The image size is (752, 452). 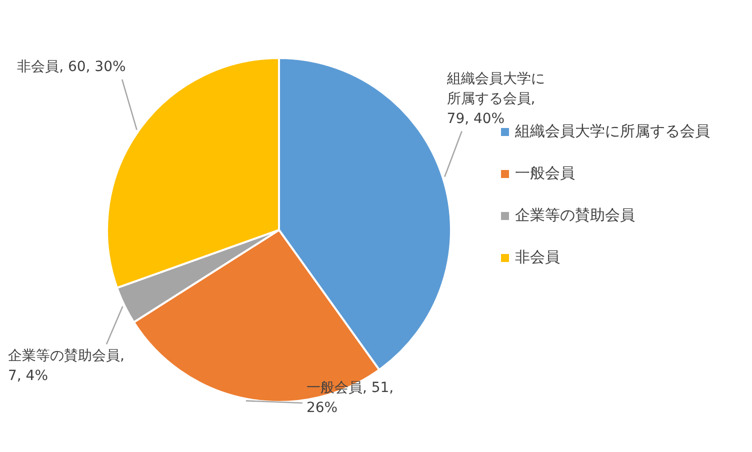 I want to click on legend-label: 一般会員, so click(x=545, y=173).